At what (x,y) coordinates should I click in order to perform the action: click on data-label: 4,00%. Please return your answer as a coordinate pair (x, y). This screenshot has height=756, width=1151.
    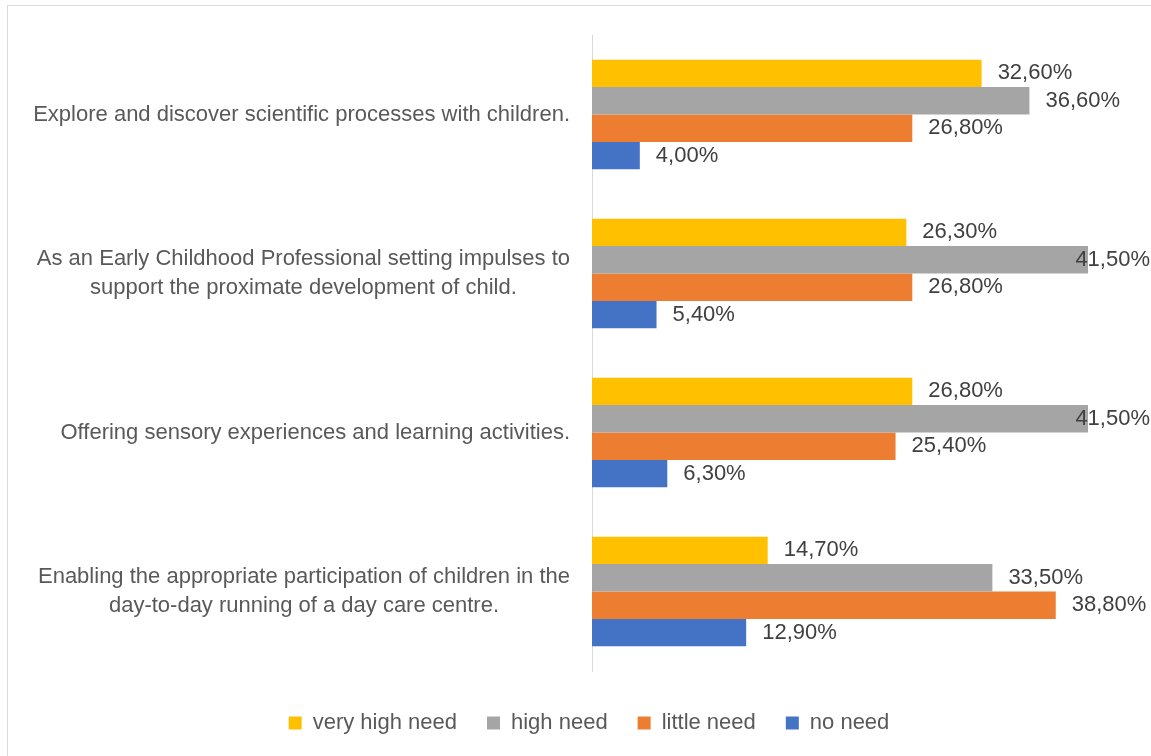
    Looking at the image, I should click on (687, 154).